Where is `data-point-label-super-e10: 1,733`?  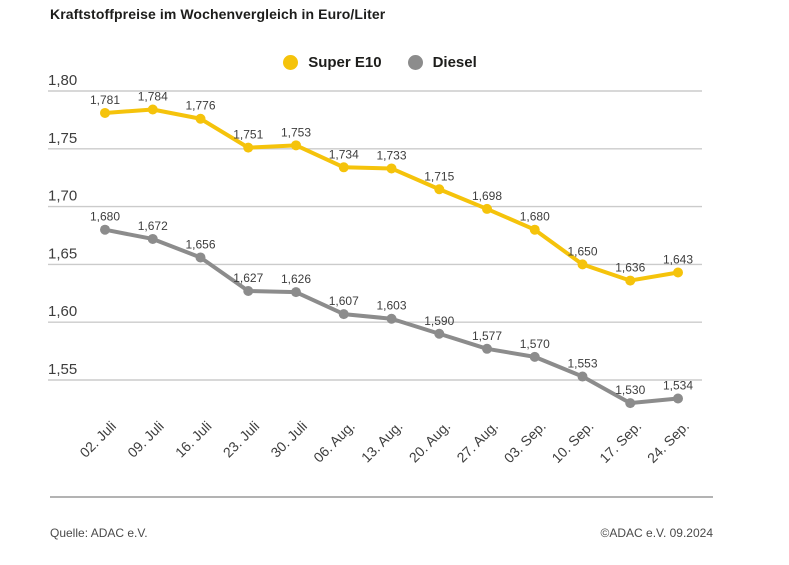 data-point-label-super-e10: 1,733 is located at coordinates (391, 155).